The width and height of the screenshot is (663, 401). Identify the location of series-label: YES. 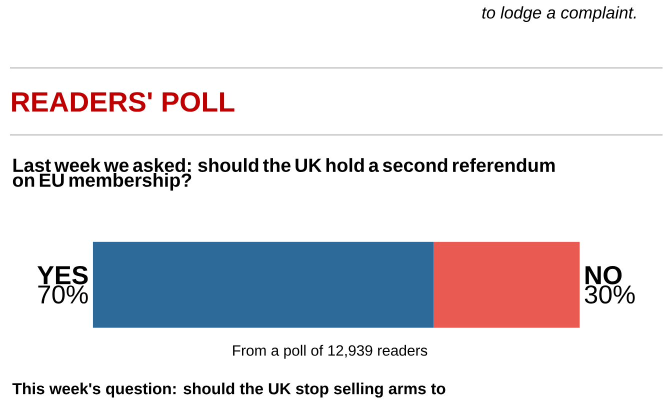
(62, 275).